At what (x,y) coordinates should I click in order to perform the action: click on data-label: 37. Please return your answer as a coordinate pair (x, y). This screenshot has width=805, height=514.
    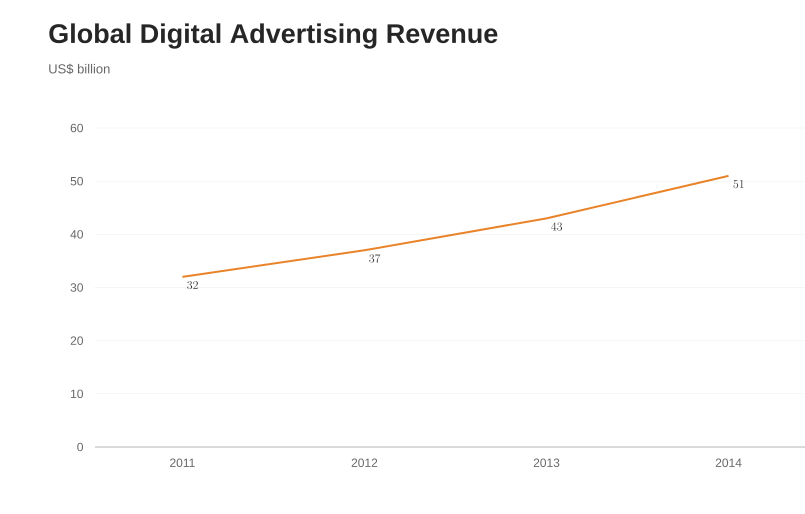
    Looking at the image, I should click on (374, 258).